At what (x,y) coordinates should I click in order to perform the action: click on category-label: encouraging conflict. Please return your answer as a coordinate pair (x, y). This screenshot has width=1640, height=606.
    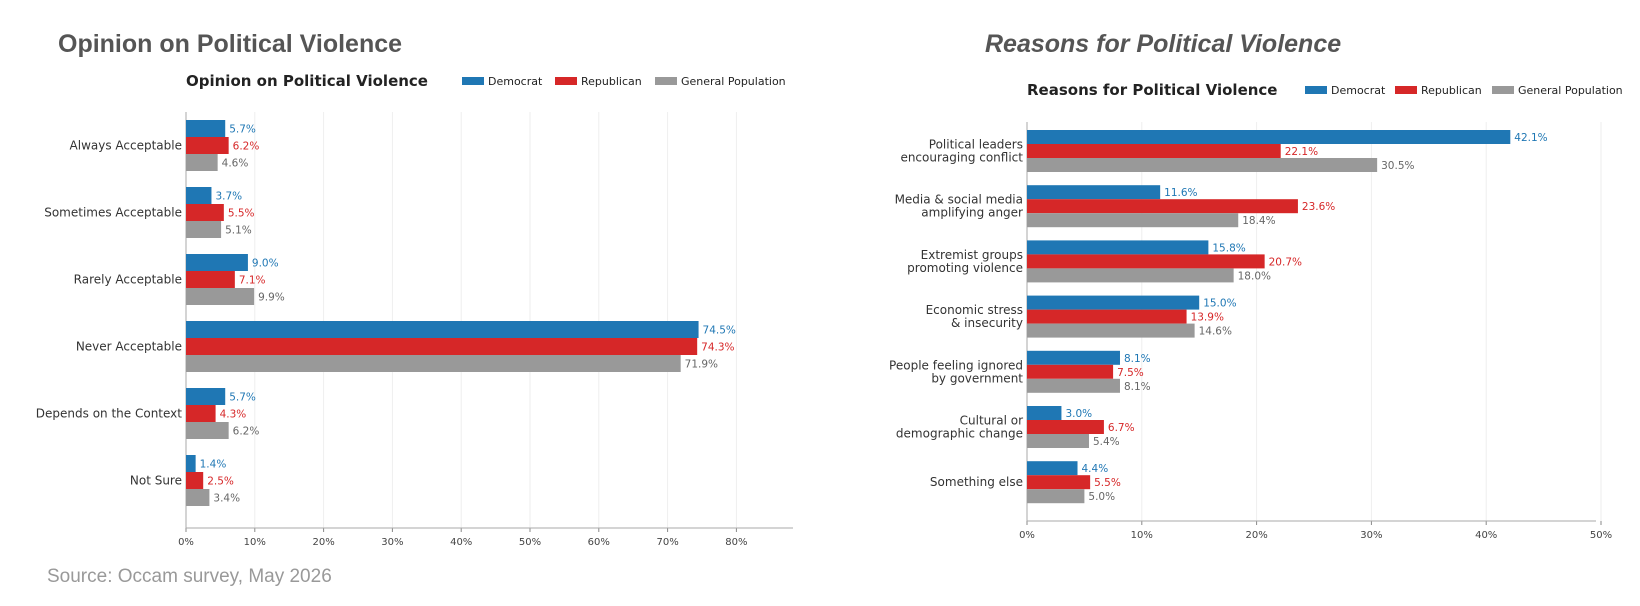
    Looking at the image, I should click on (961, 158).